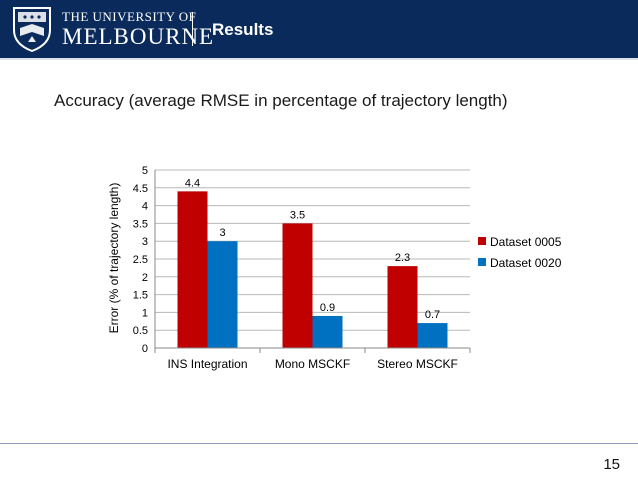 The image size is (638, 478). What do you see at coordinates (145, 171) in the screenshot?
I see `y-tick-label: 5` at bounding box center [145, 171].